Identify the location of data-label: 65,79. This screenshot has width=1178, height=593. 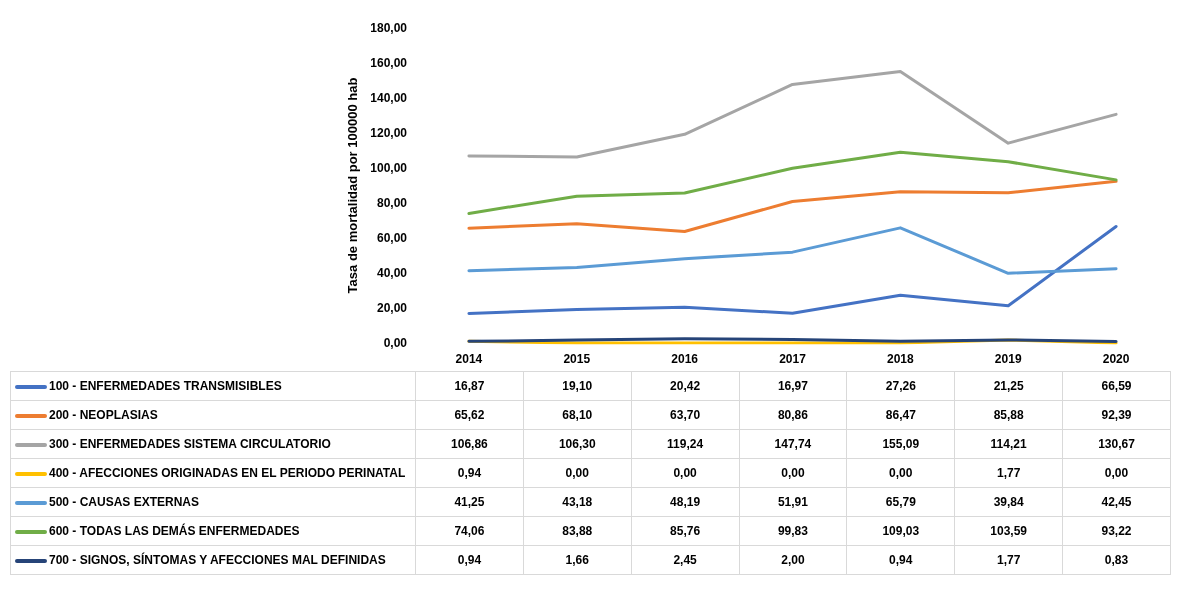
(900, 502).